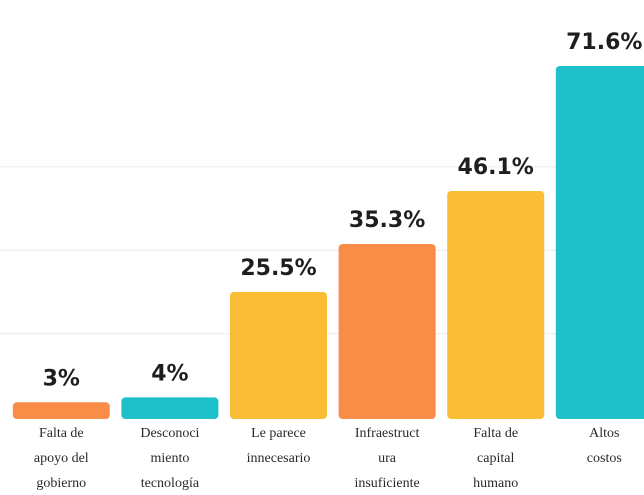 The width and height of the screenshot is (644, 495). I want to click on category-label: insuficiente, so click(386, 483).